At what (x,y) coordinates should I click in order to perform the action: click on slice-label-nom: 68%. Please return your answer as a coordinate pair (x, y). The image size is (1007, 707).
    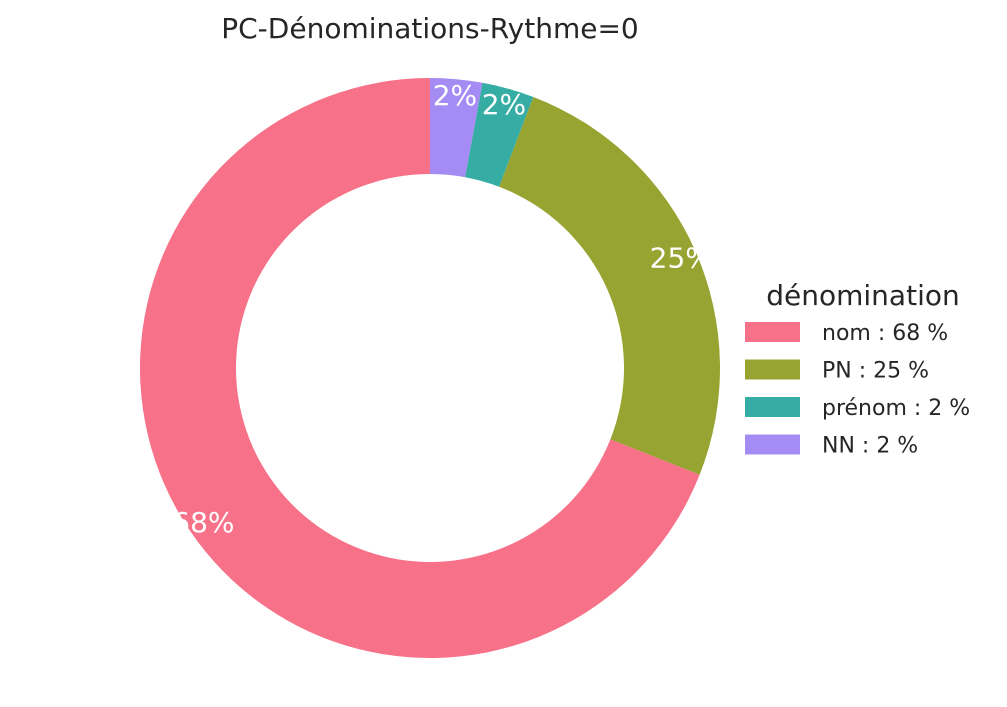
    Looking at the image, I should click on (203, 522).